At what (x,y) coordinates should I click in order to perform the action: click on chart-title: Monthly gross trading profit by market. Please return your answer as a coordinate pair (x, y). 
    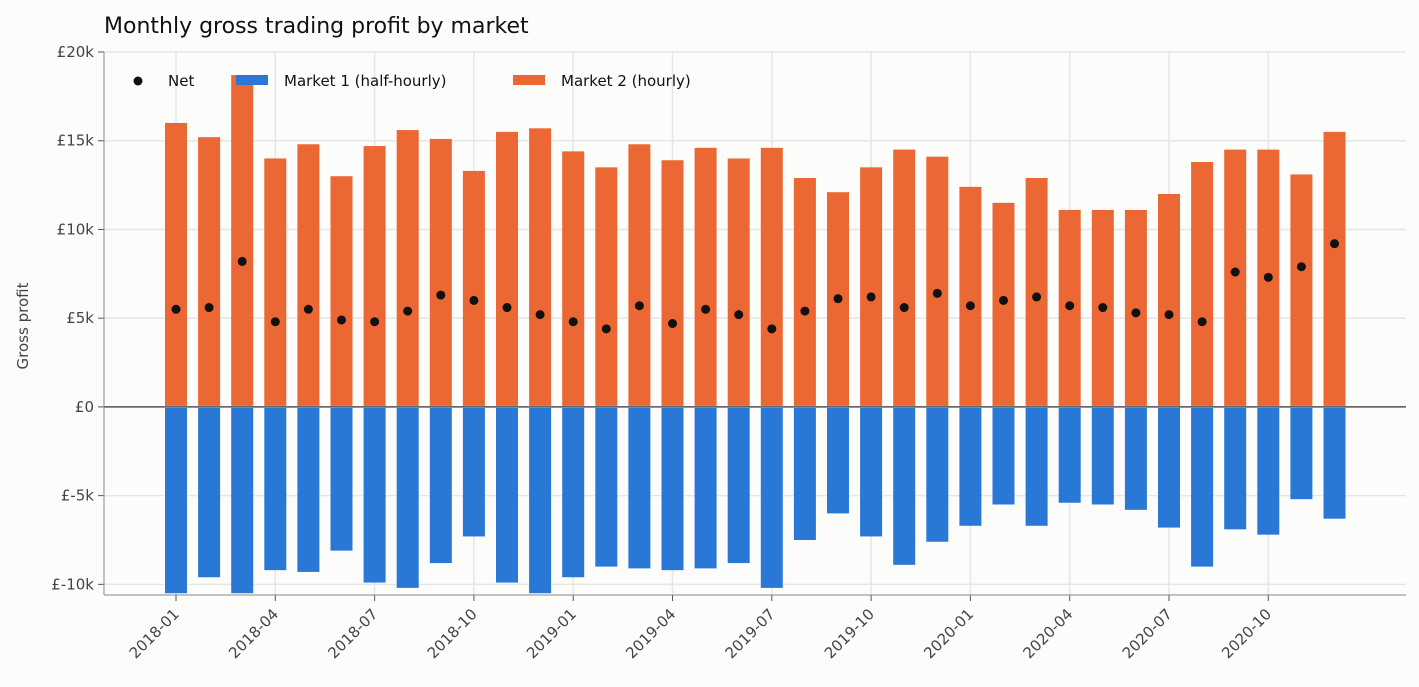
    Looking at the image, I should click on (316, 26).